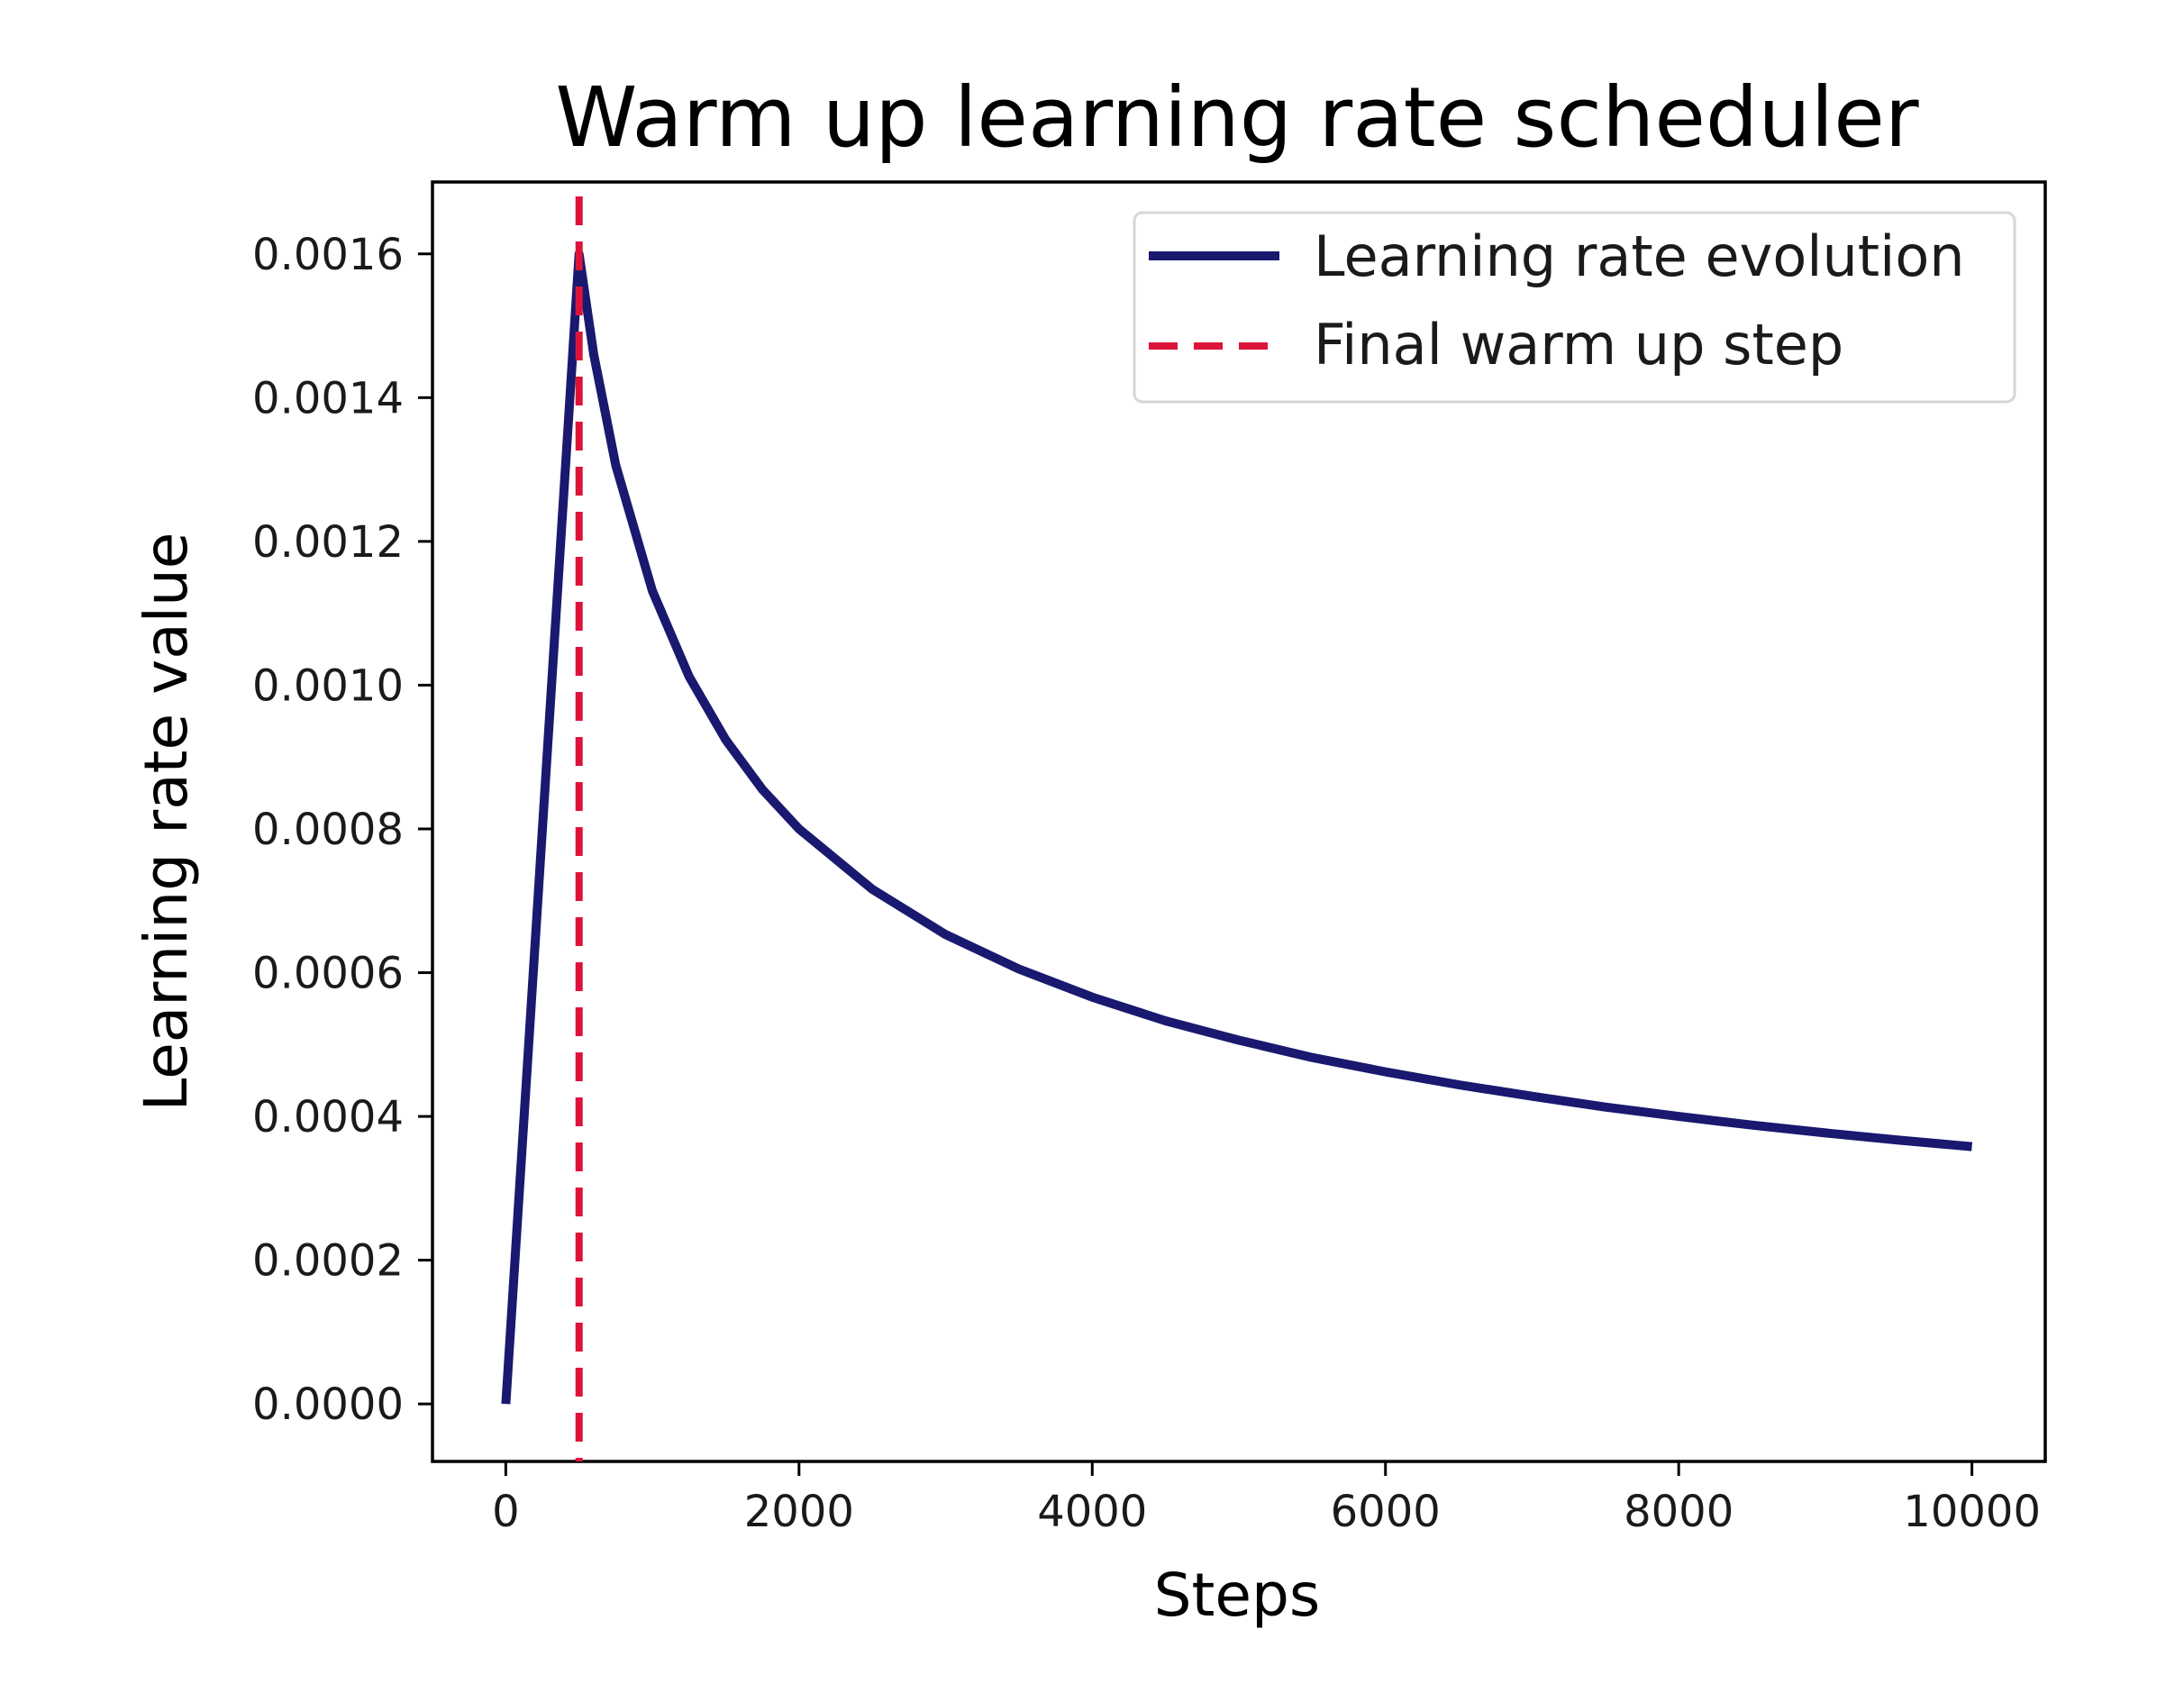 The height and width of the screenshot is (1693, 2184). Describe the element at coordinates (1972, 1512) in the screenshot. I see `x-tick-label: 10000` at that location.